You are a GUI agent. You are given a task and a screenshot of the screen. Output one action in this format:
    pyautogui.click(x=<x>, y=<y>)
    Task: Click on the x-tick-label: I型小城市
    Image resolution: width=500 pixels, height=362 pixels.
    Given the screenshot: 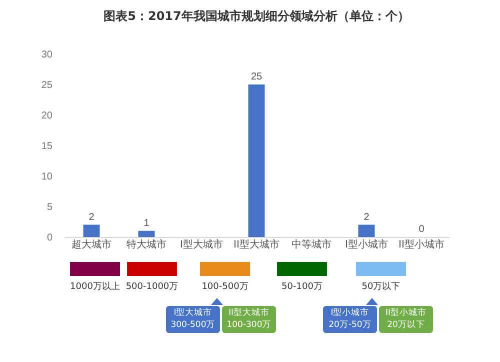 What is the action you would take?
    pyautogui.click(x=366, y=244)
    